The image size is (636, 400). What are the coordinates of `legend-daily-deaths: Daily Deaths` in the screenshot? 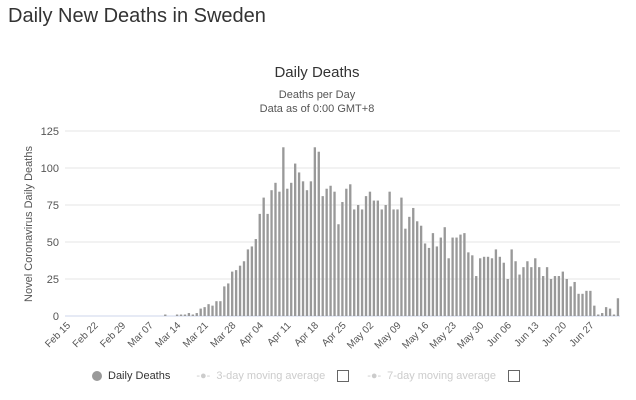 It's located at (139, 376).